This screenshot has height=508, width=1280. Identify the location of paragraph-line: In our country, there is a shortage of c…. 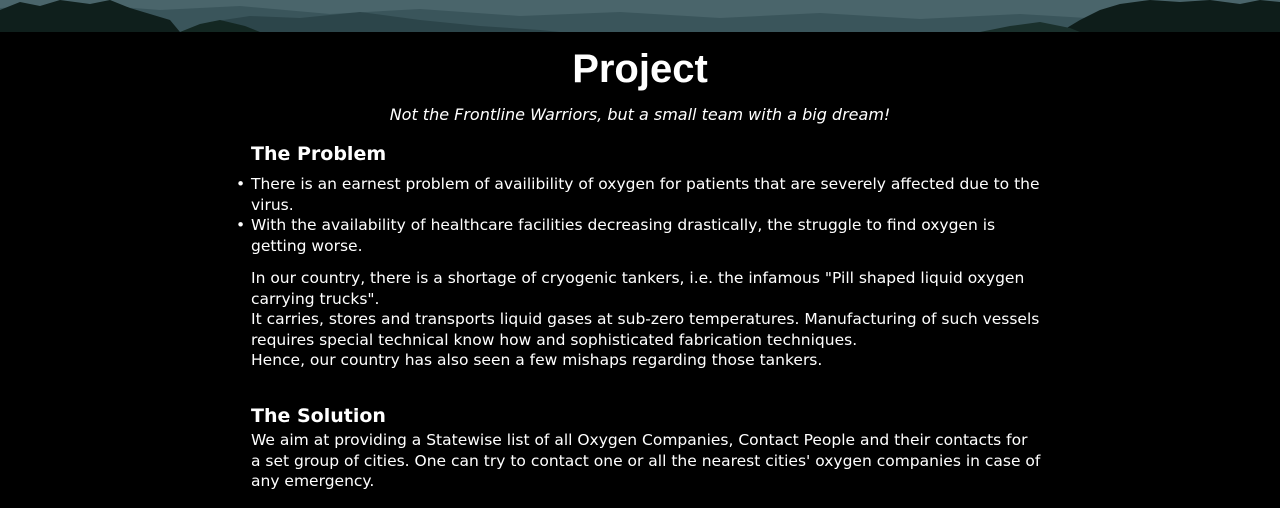
(638, 288).